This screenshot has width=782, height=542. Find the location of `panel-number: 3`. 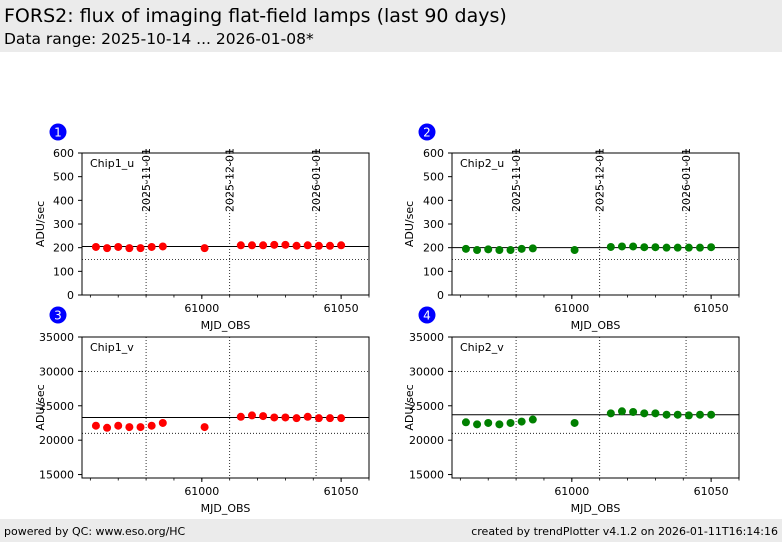

panel-number: 3 is located at coordinates (58, 316).